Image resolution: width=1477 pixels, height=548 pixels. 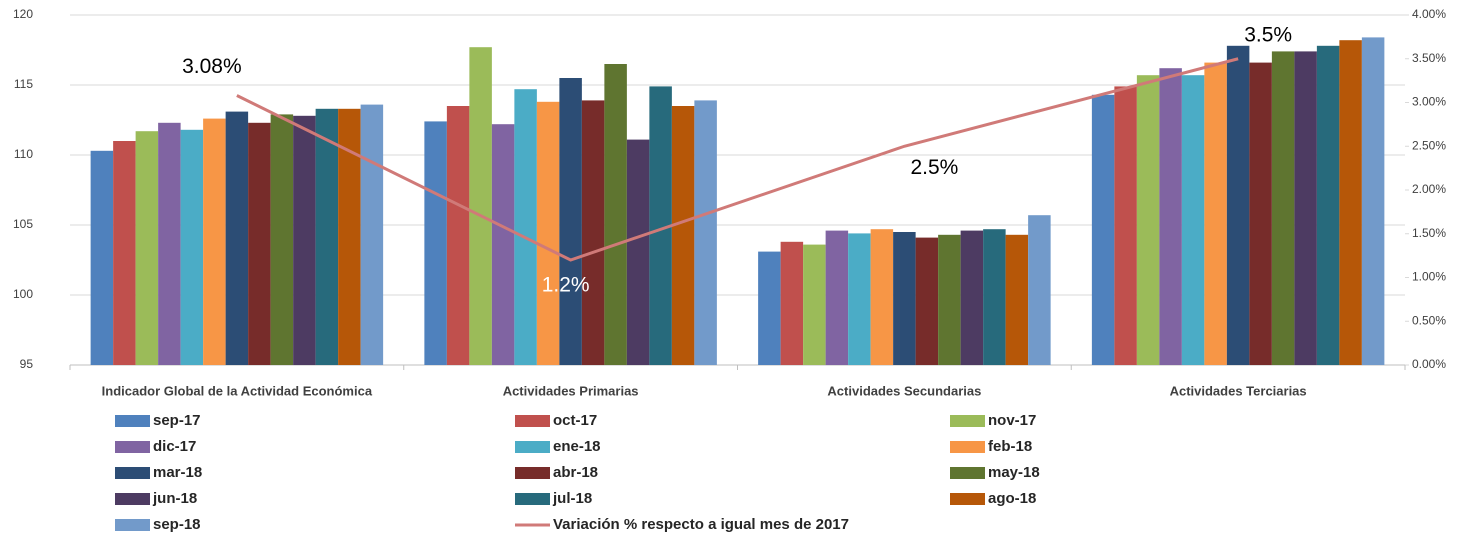 What do you see at coordinates (177, 524) in the screenshot?
I see `legend-label: sep-18` at bounding box center [177, 524].